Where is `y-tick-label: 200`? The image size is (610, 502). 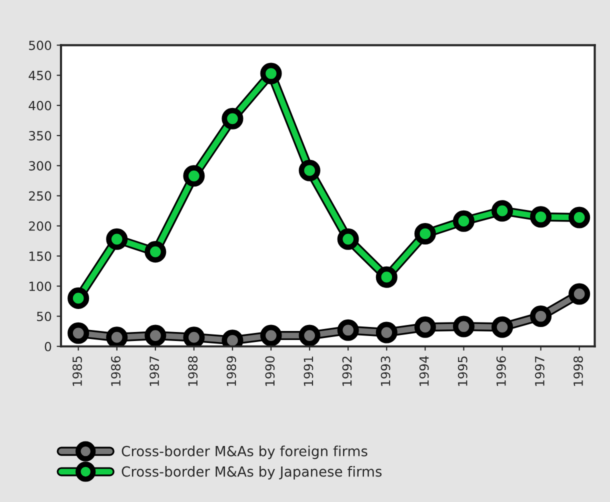 y-tick-label: 200 is located at coordinates (40, 226).